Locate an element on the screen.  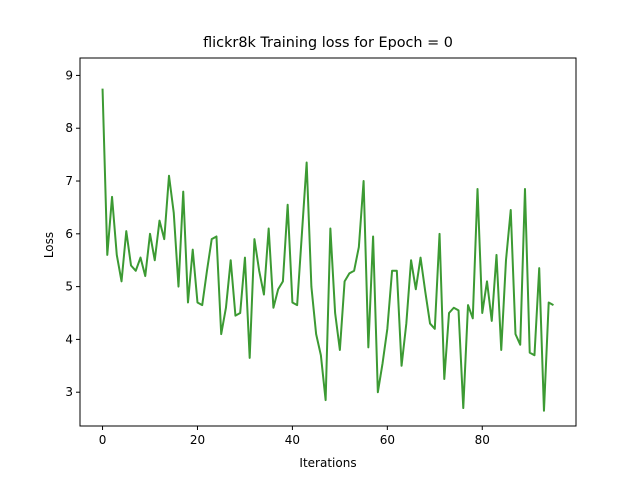
x-tick-label: 40 is located at coordinates (292, 440).